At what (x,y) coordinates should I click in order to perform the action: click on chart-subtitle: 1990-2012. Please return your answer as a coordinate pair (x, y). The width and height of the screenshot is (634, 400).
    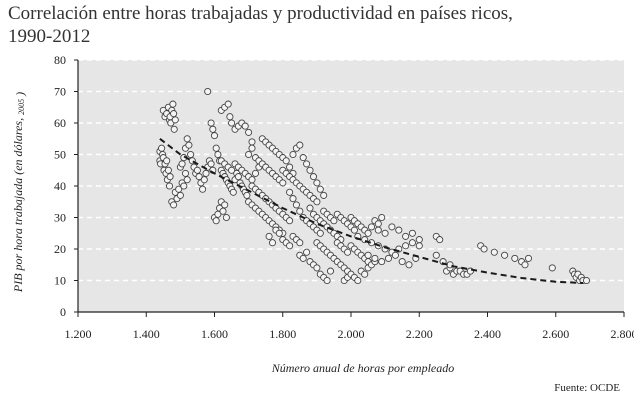
    Looking at the image, I should click on (49, 36).